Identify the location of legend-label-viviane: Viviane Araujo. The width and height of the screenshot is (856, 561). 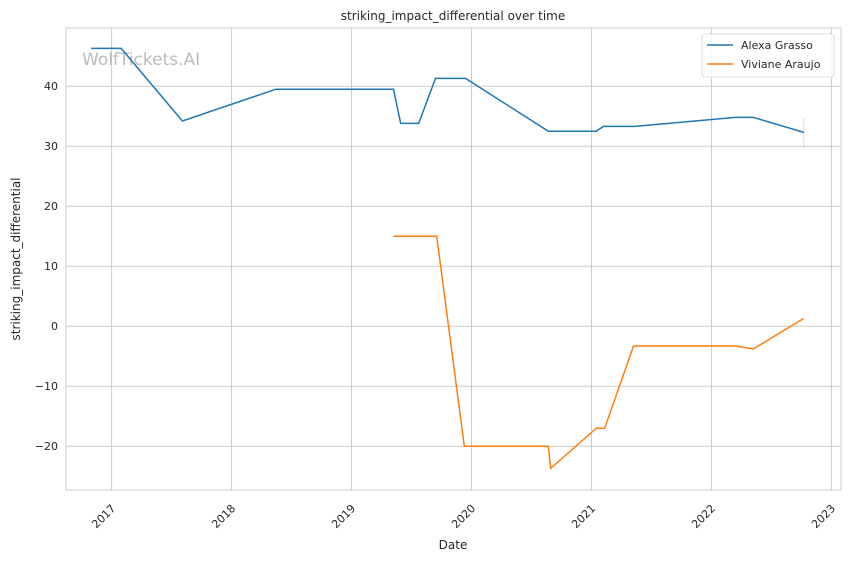
(781, 64).